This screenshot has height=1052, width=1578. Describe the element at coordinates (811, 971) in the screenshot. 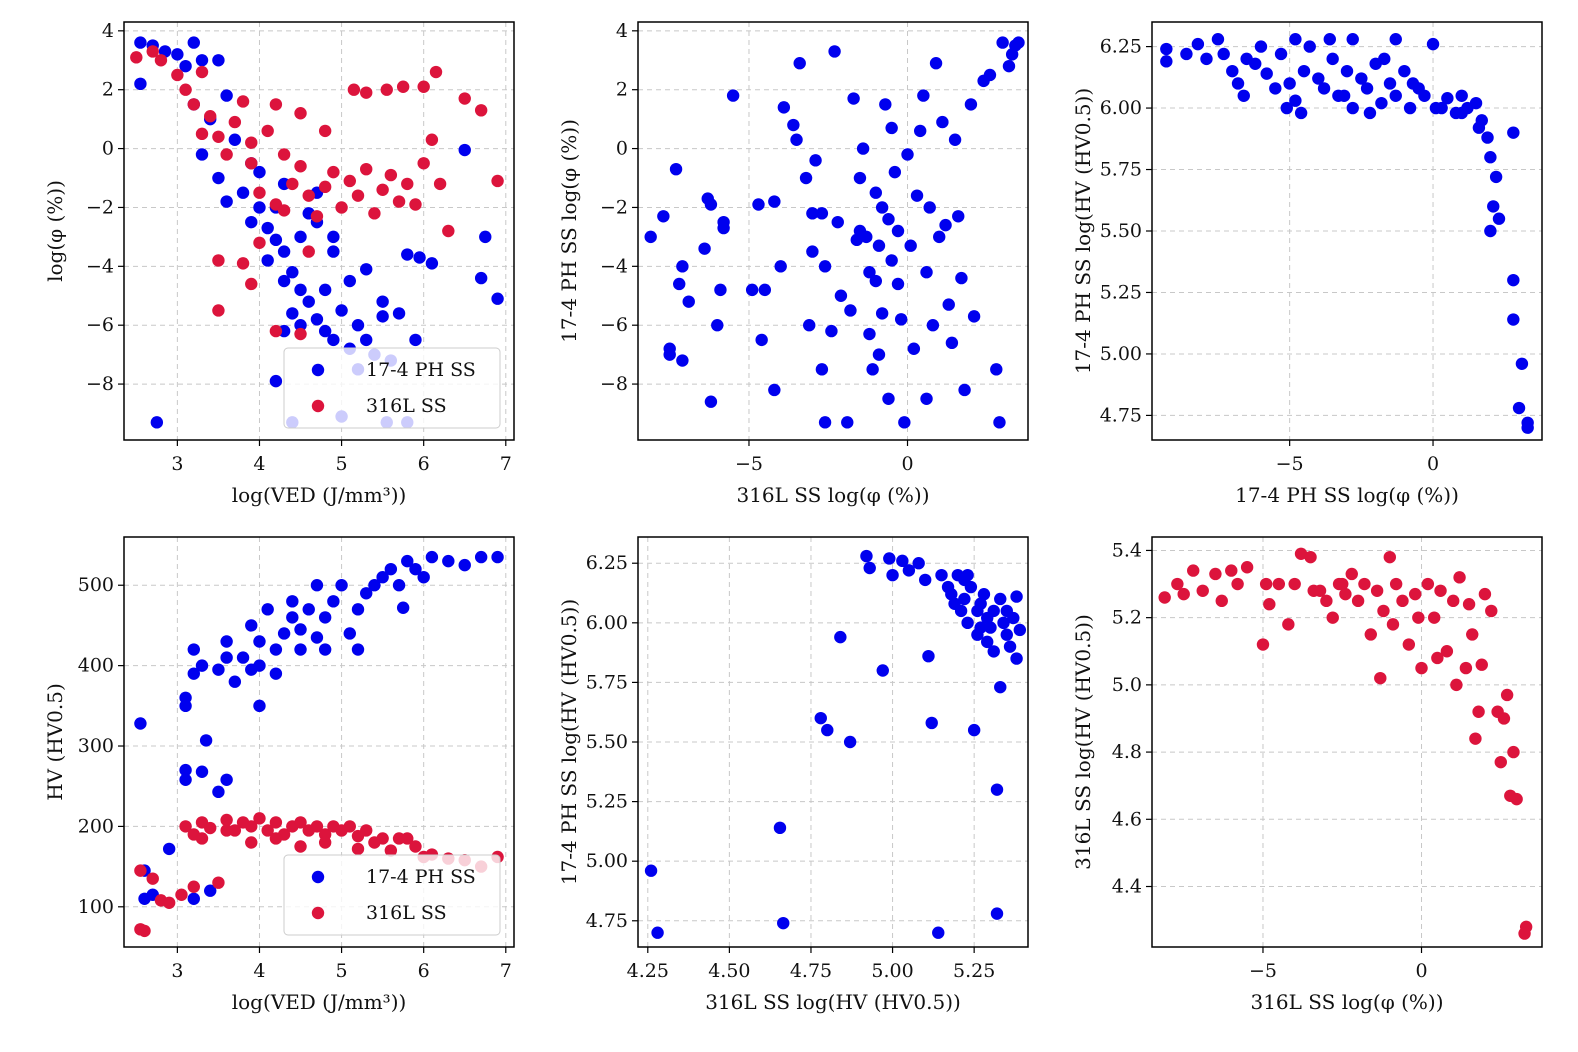

I see `x-tick-label: 4.75` at that location.